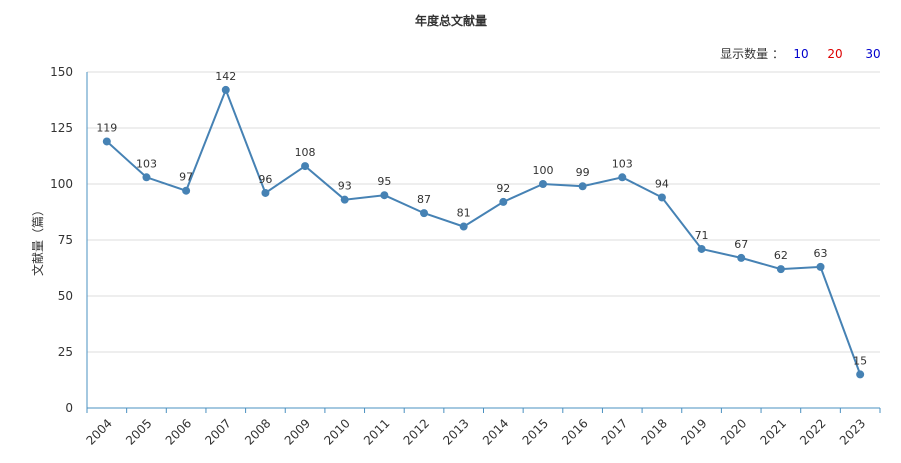 The height and width of the screenshot is (463, 901). Describe the element at coordinates (614, 431) in the screenshot. I see `x-tick-label: 2017` at that location.